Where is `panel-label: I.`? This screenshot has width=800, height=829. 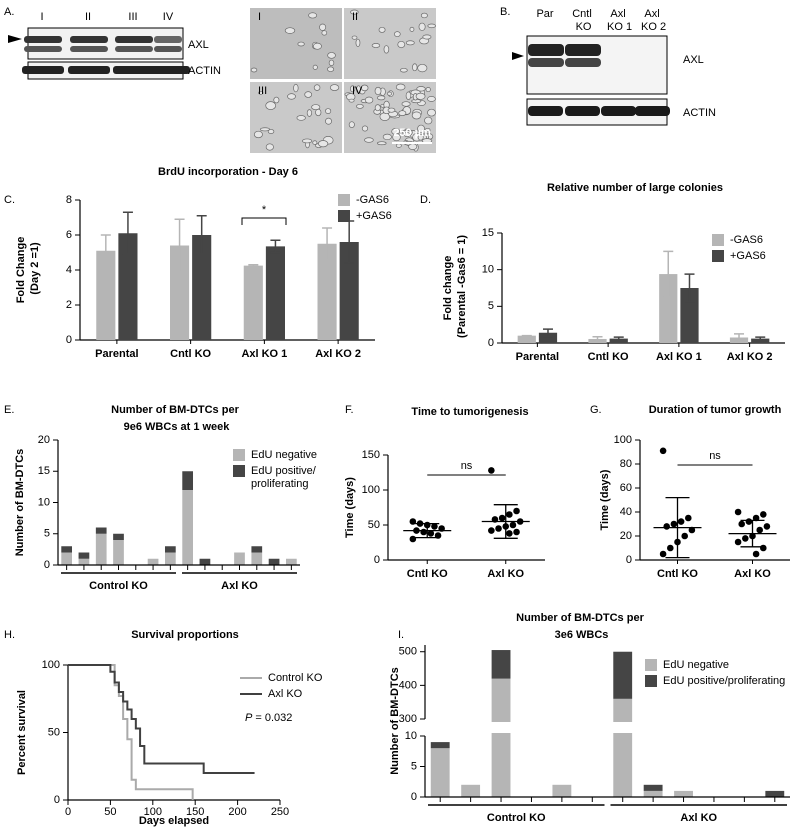
panel-label: I. is located at coordinates (401, 635).